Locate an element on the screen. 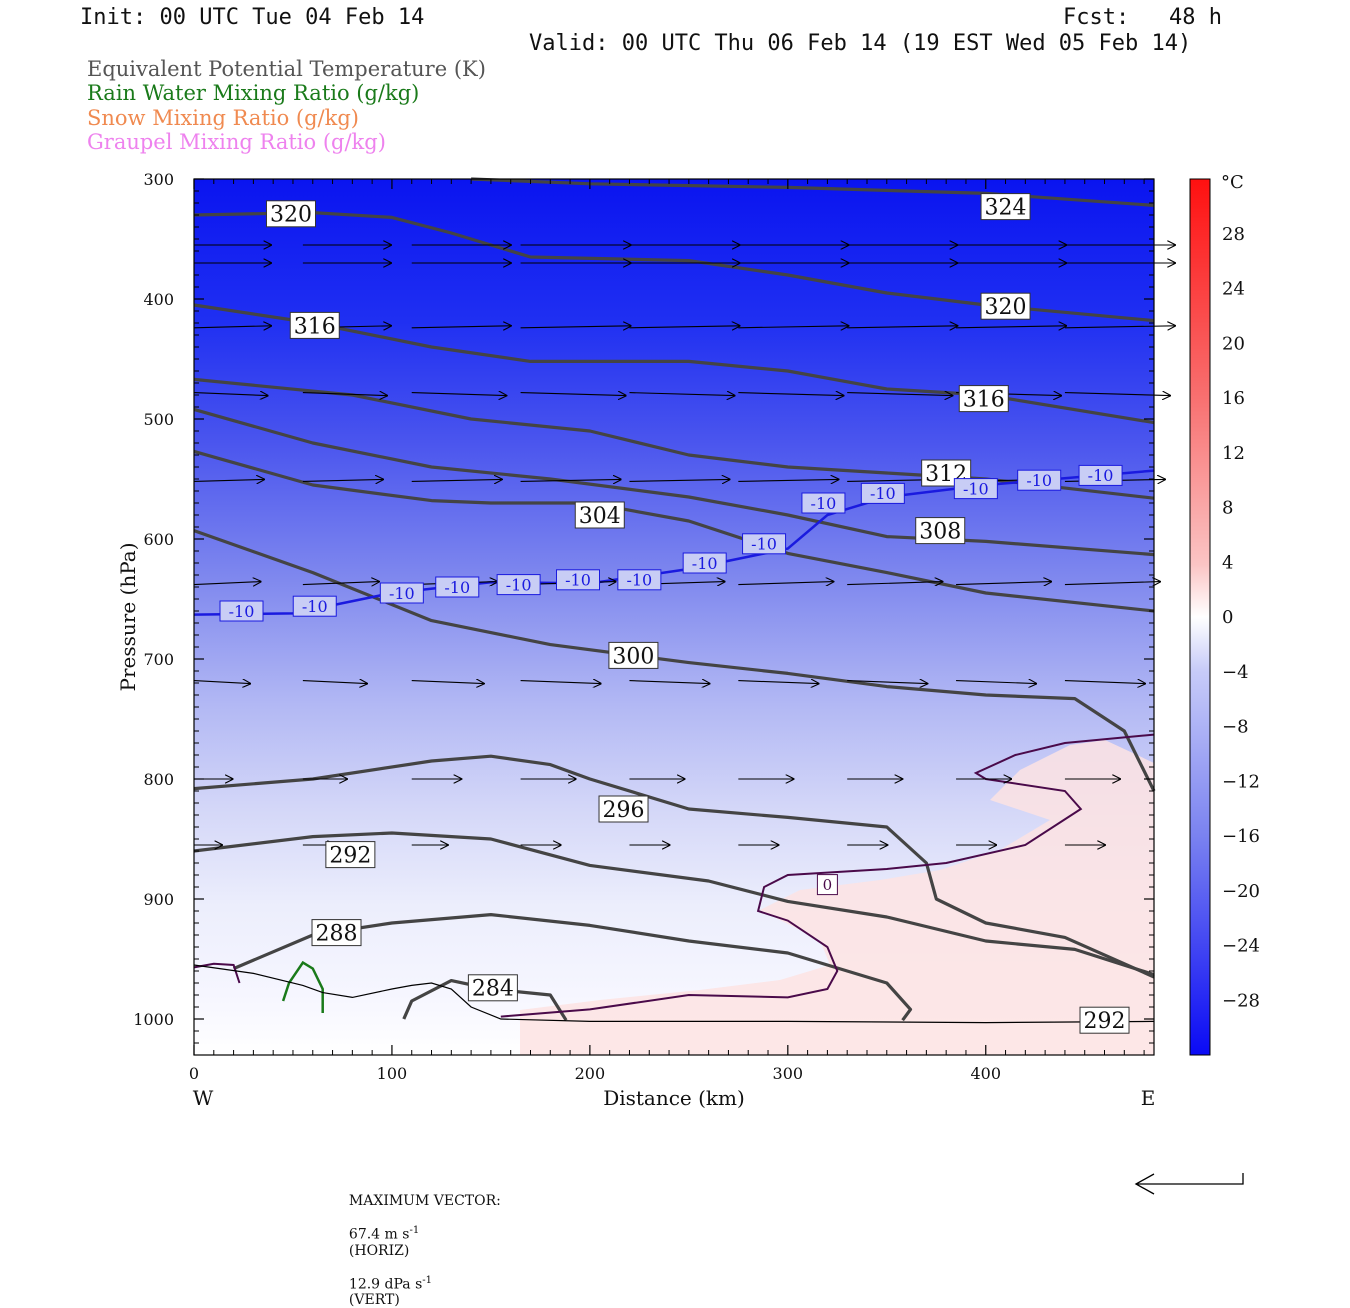  x-tick-label: 0 is located at coordinates (194, 1073).